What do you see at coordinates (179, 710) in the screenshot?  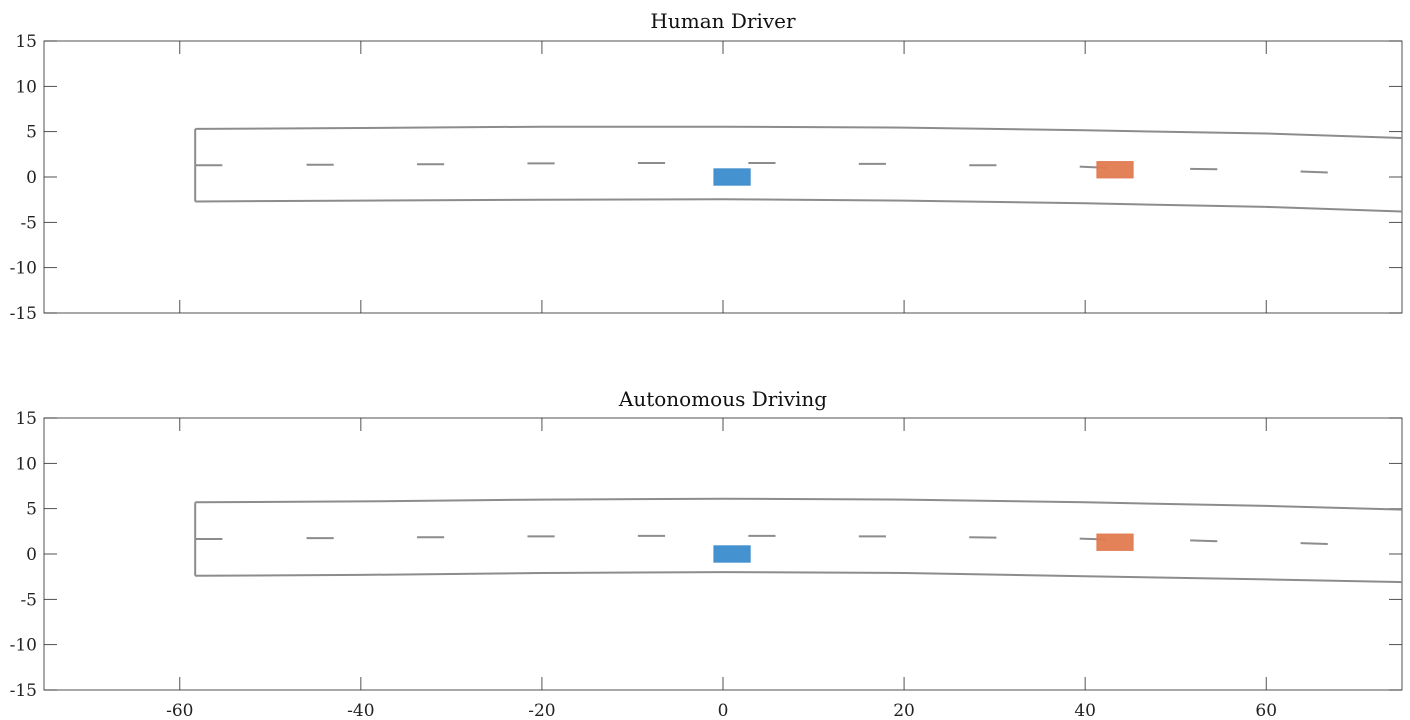 I see `x-tick-label: -60` at bounding box center [179, 710].